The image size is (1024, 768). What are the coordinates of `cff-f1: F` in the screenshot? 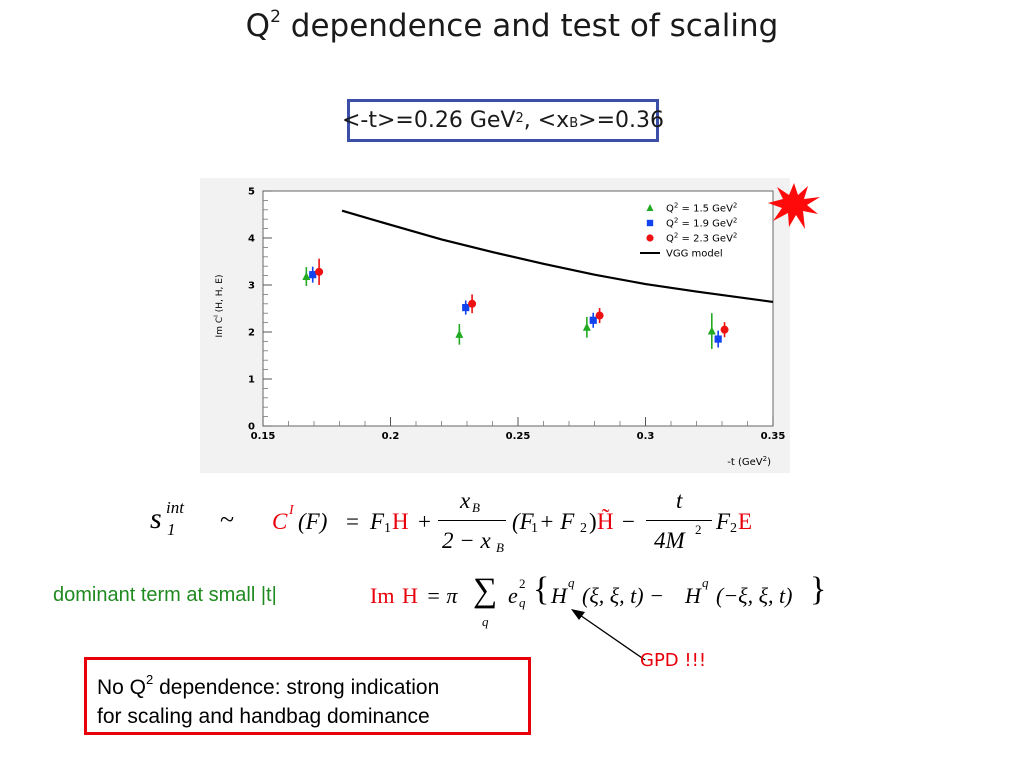 It's located at (377, 521).